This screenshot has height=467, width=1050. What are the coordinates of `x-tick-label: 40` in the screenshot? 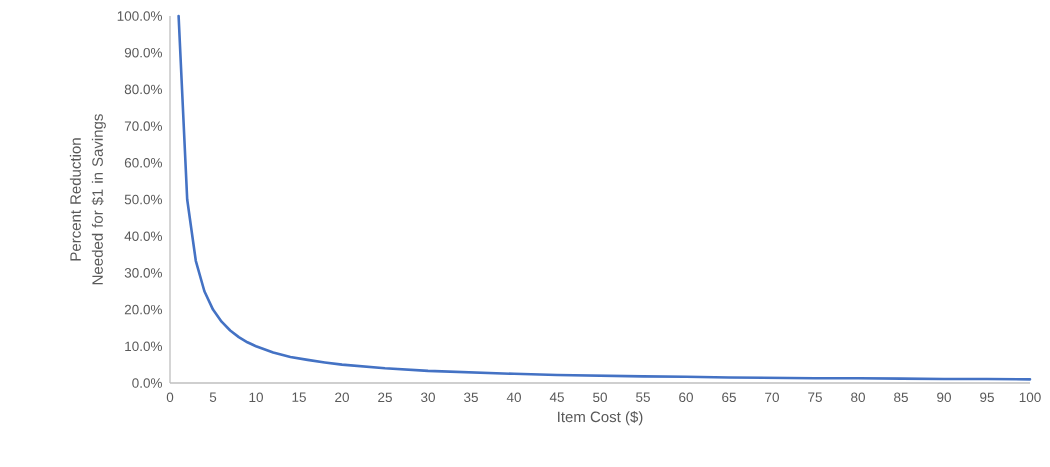 It's located at (513, 397).